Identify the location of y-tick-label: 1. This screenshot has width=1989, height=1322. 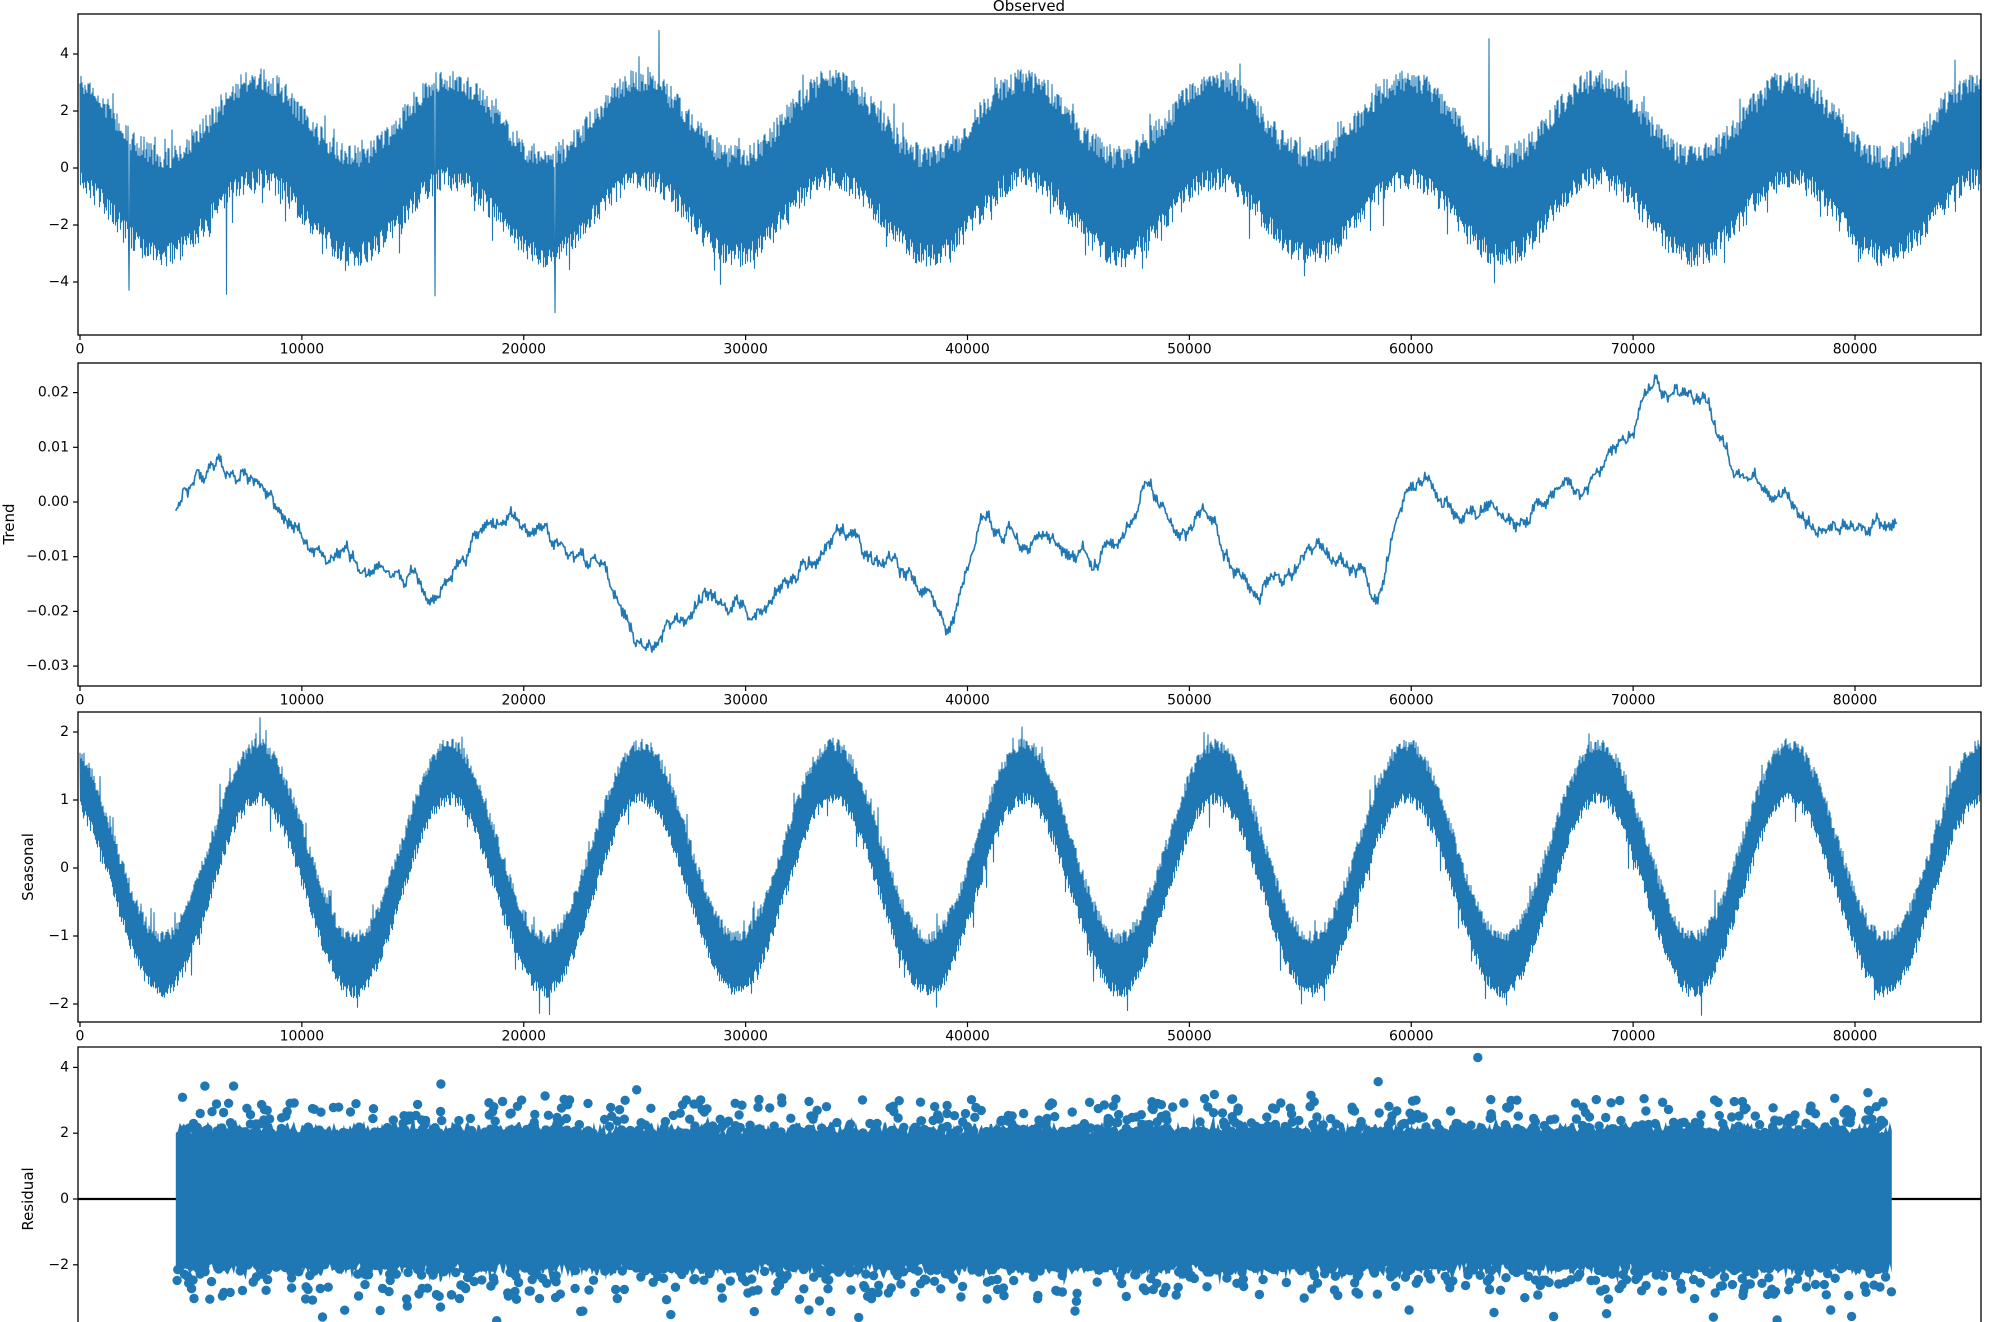
(64, 800).